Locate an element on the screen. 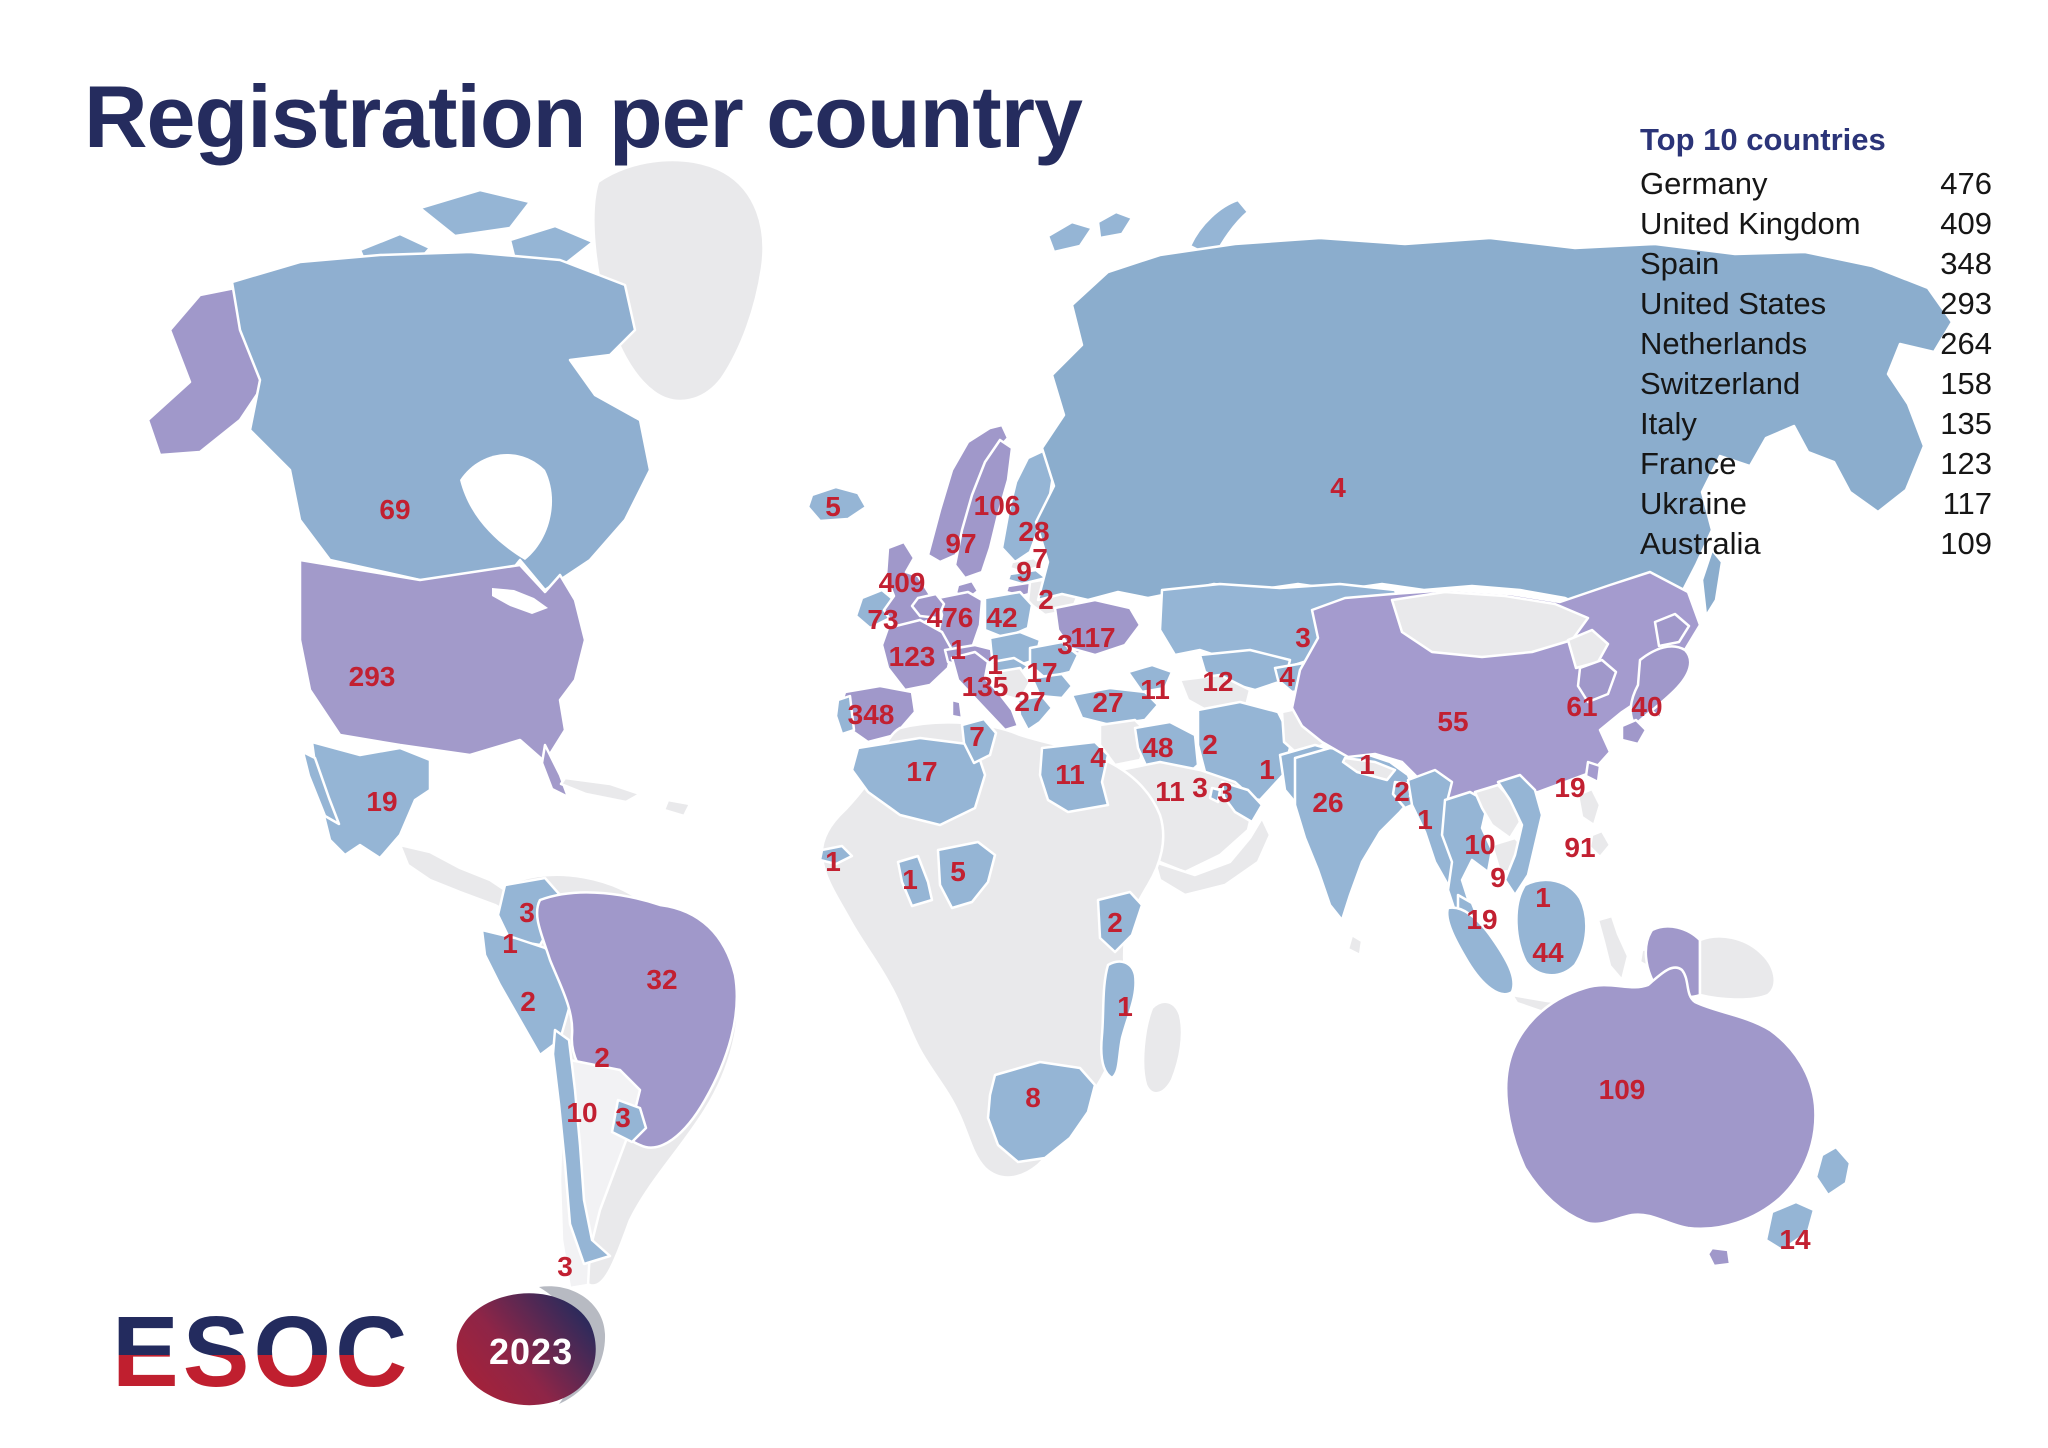 This screenshot has width=2048, height=1448. map-label-poland: 42 is located at coordinates (1002, 617).